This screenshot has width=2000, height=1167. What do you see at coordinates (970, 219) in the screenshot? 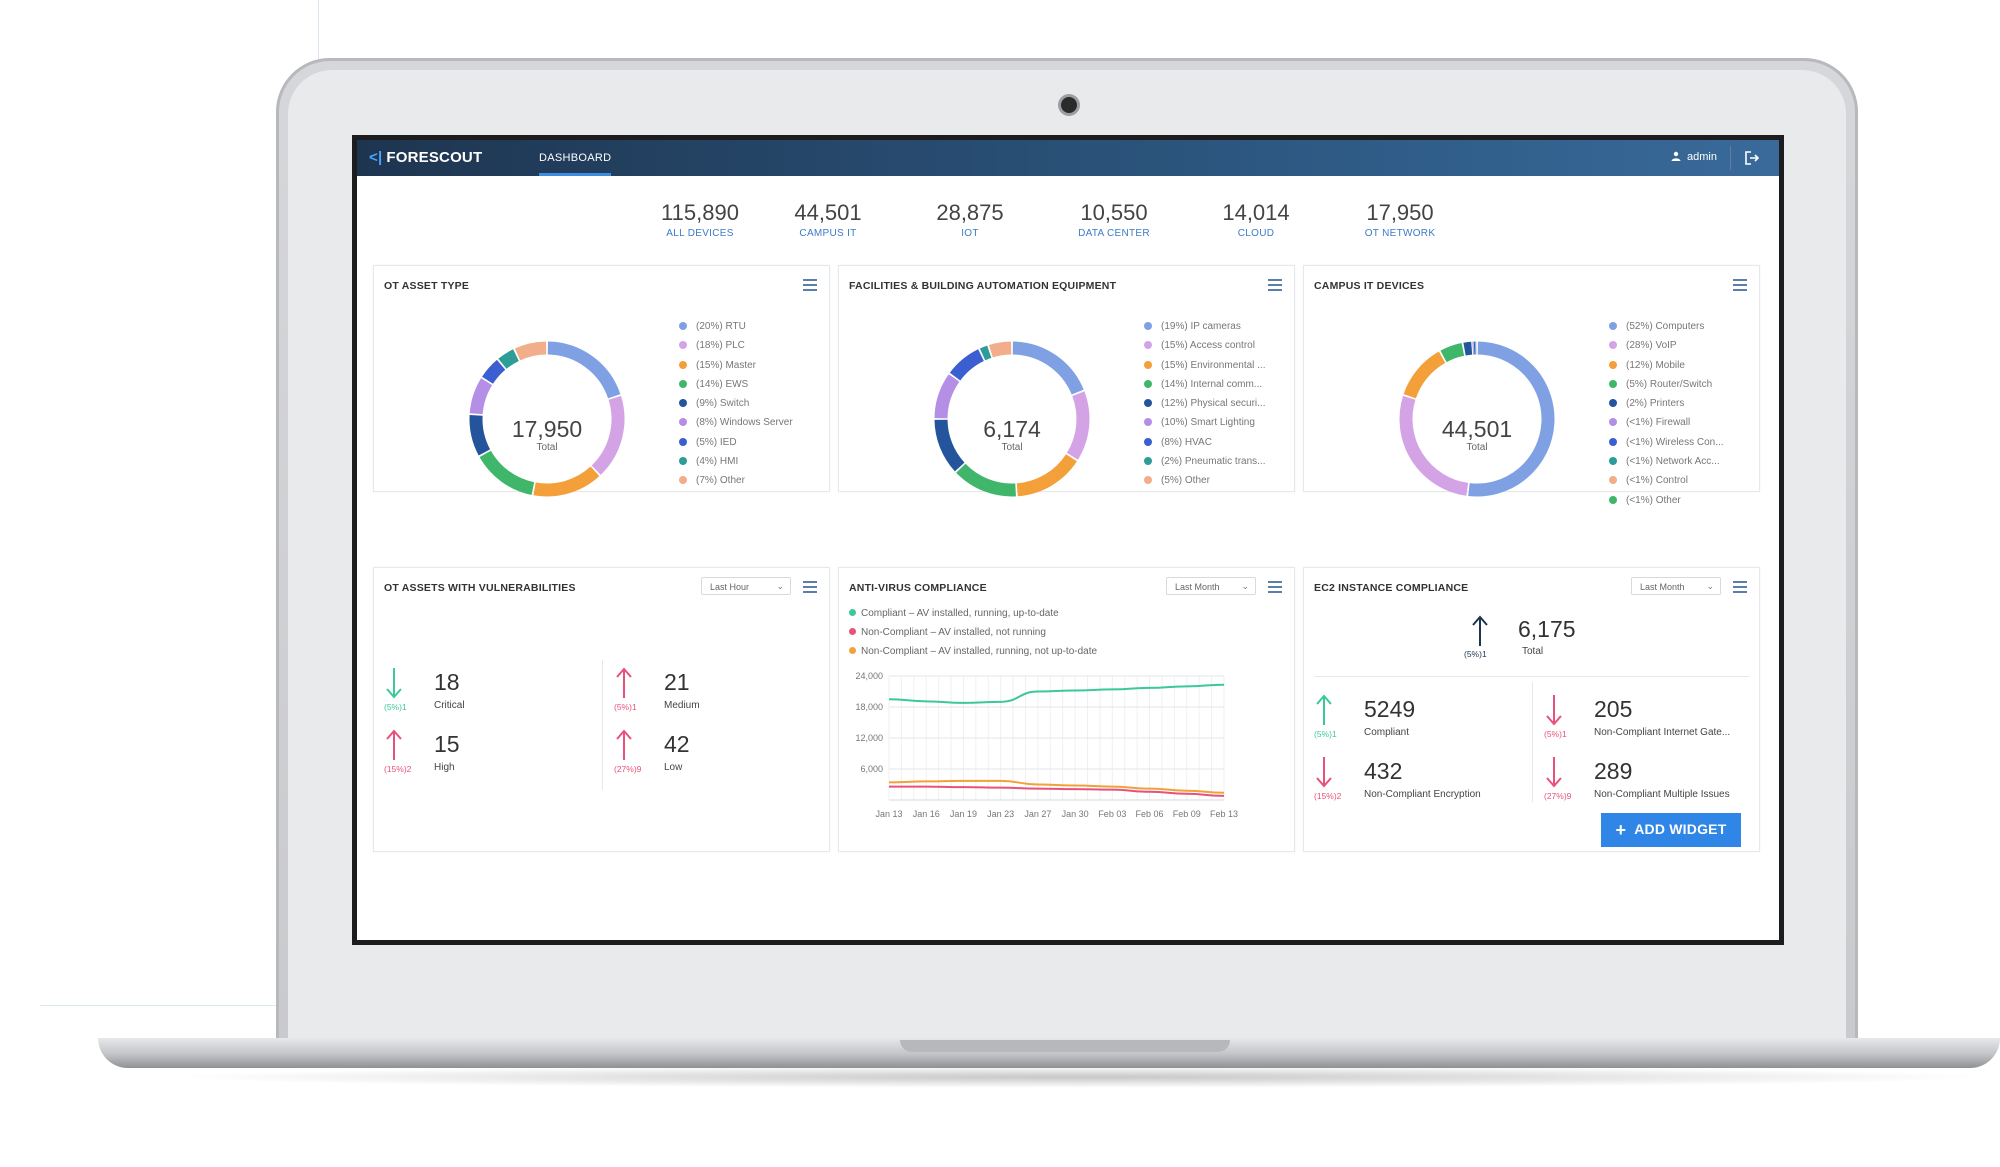
I see `stat-iot: 28,875 IOT` at bounding box center [970, 219].